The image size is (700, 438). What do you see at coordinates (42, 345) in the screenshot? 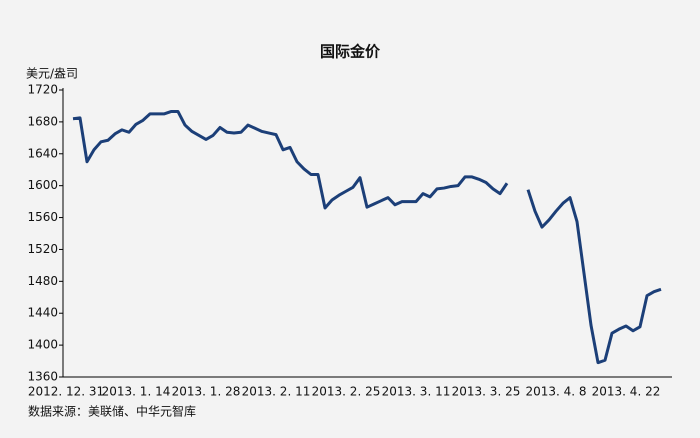
I see `y-tick-label: 1400` at bounding box center [42, 345].